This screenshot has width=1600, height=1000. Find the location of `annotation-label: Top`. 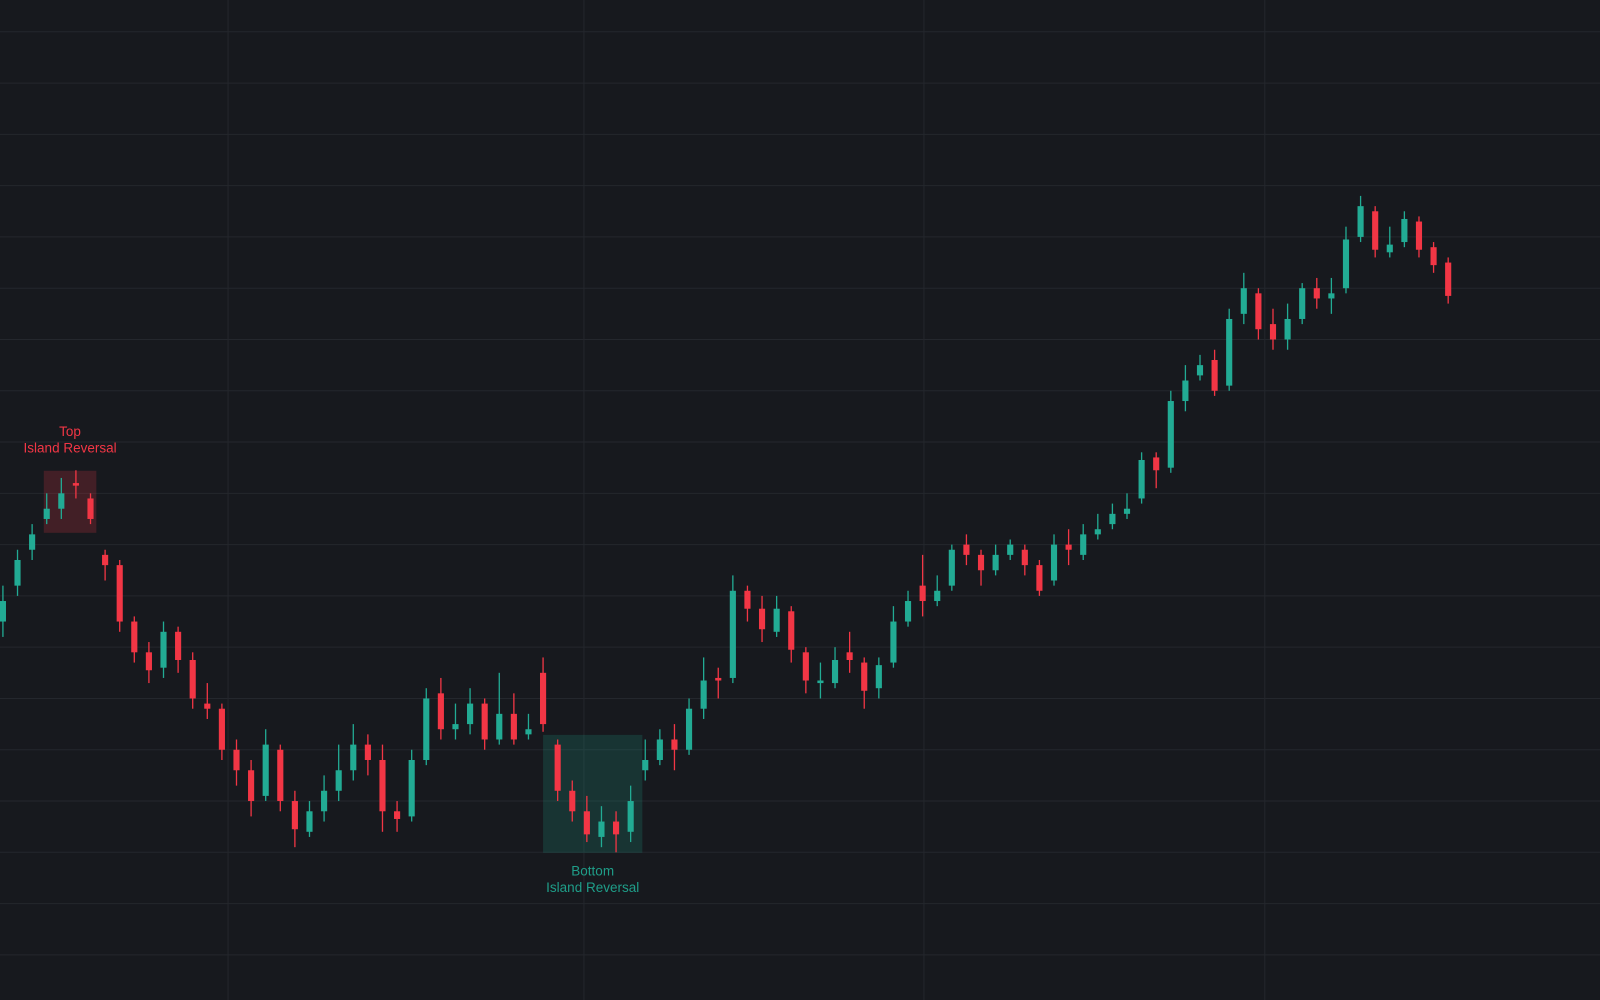

annotation-label: Top is located at coordinates (70, 431).